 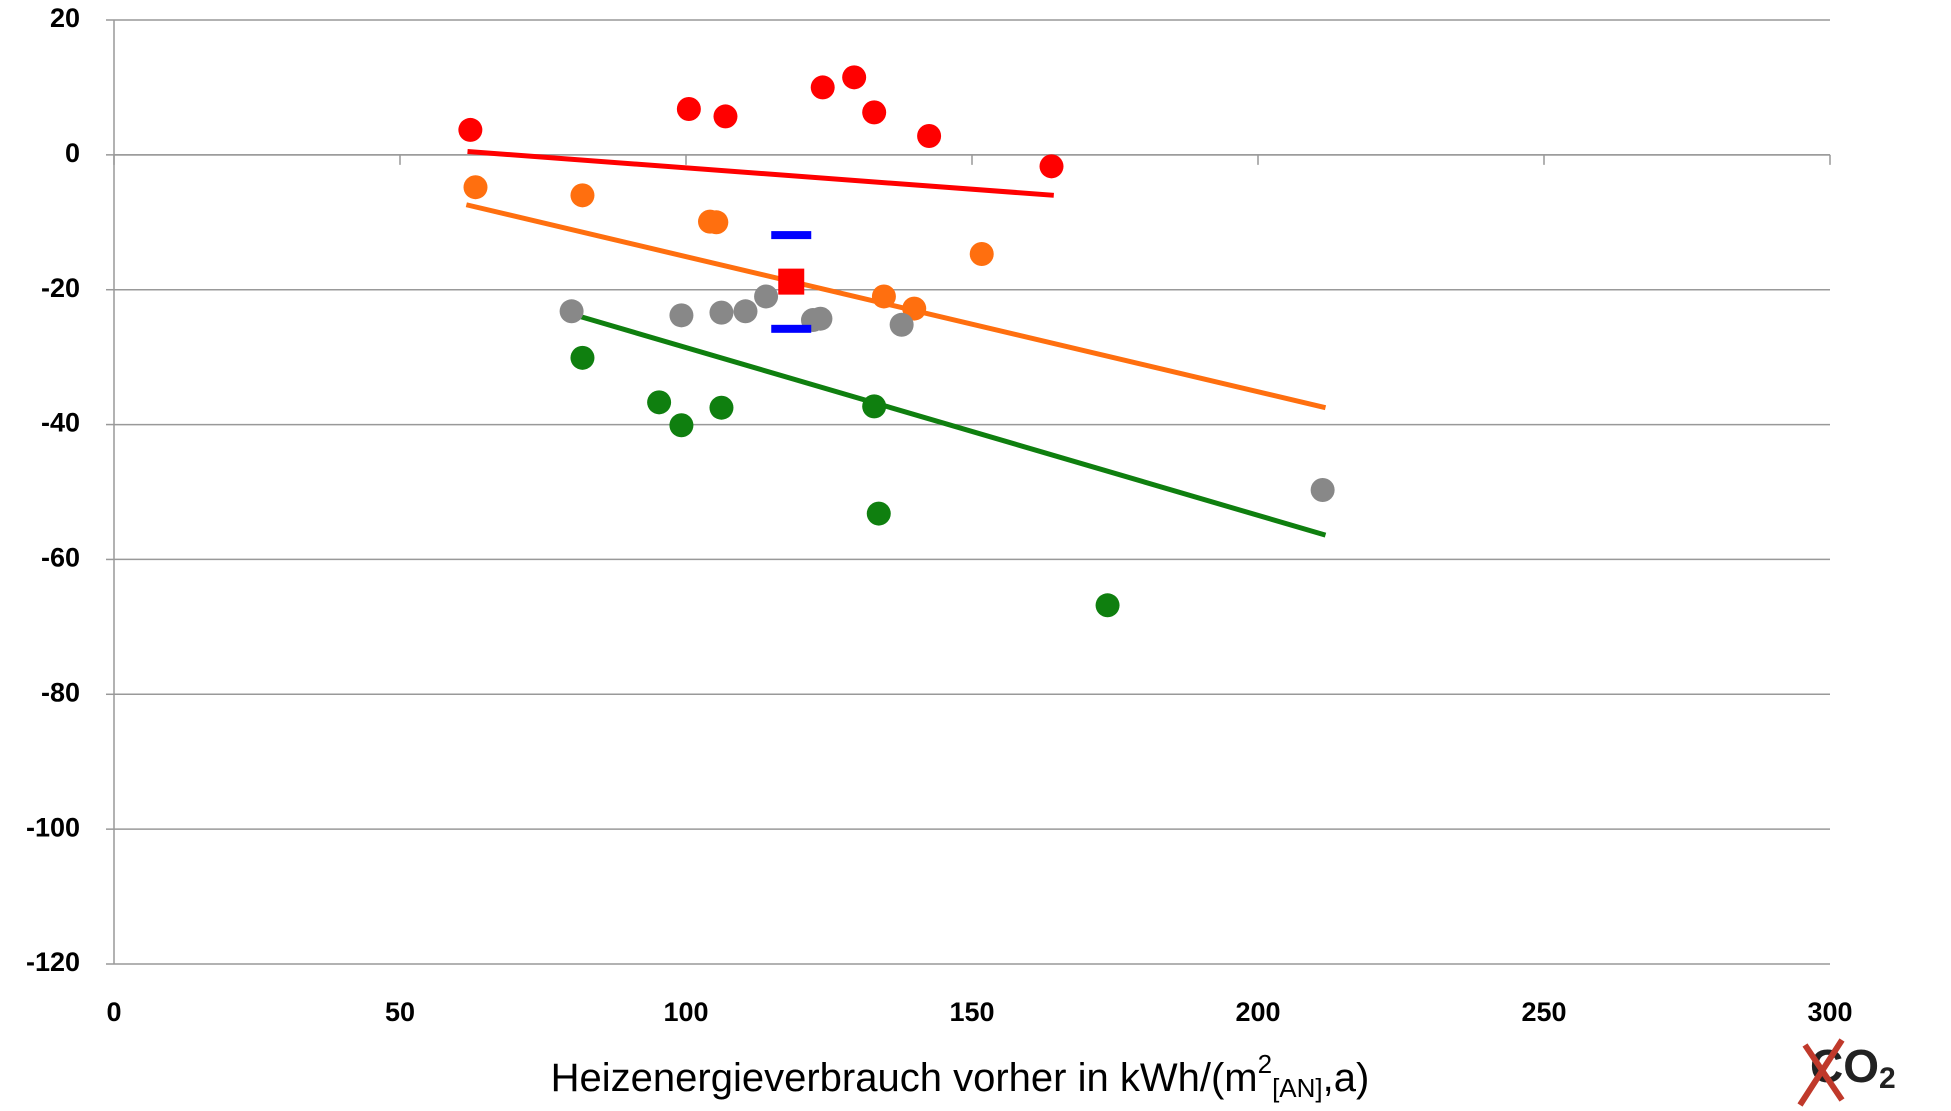 What do you see at coordinates (72, 153) in the screenshot?
I see `y-tick-label: 0` at bounding box center [72, 153].